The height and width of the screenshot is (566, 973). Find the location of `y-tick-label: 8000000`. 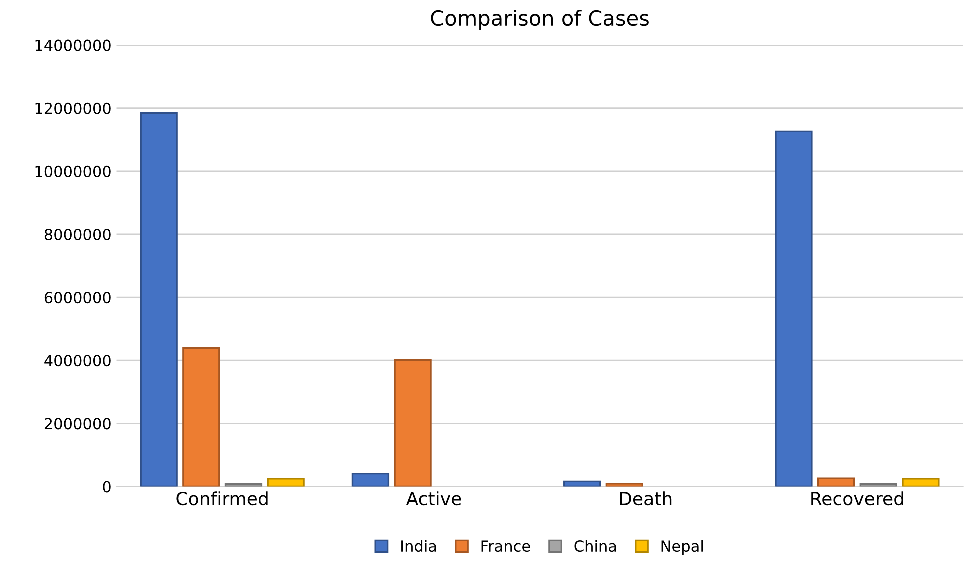

y-tick-label: 8000000 is located at coordinates (77, 234).